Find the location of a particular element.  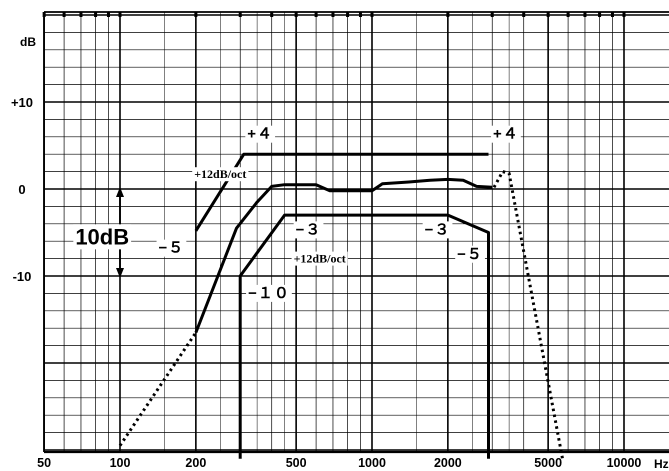

y-unit-label: dB is located at coordinates (28, 42).